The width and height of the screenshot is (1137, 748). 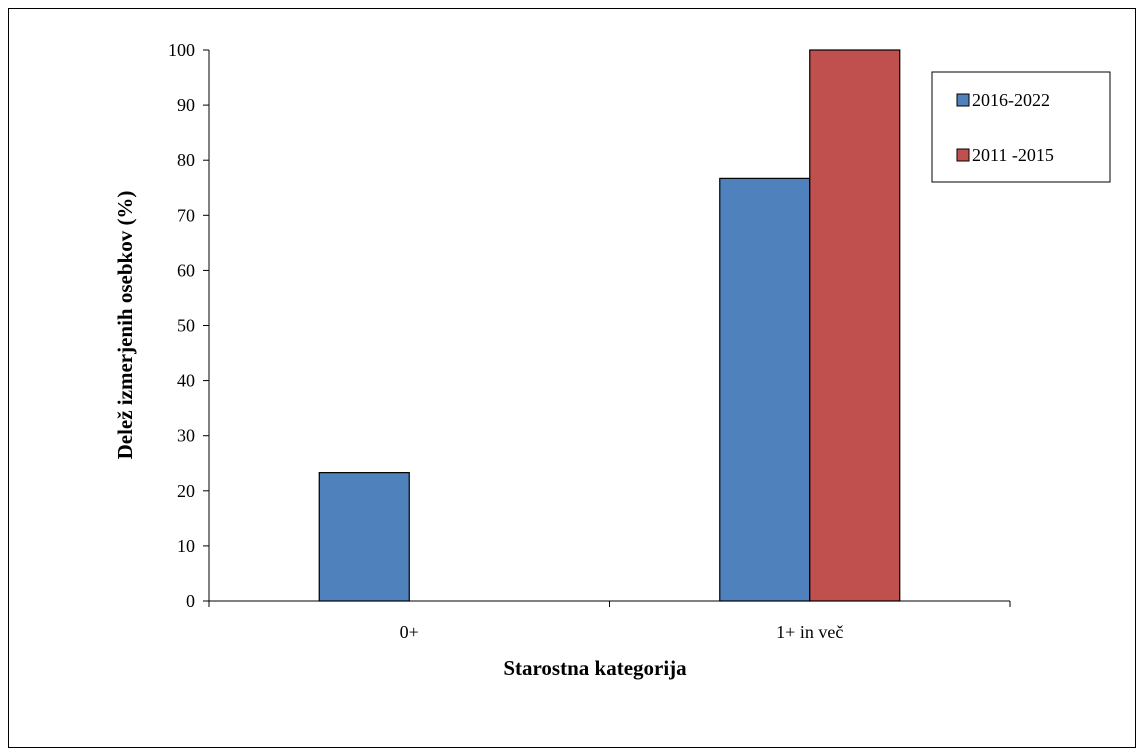 I want to click on x-axis-title: Starostna kategorija, so click(x=595, y=668).